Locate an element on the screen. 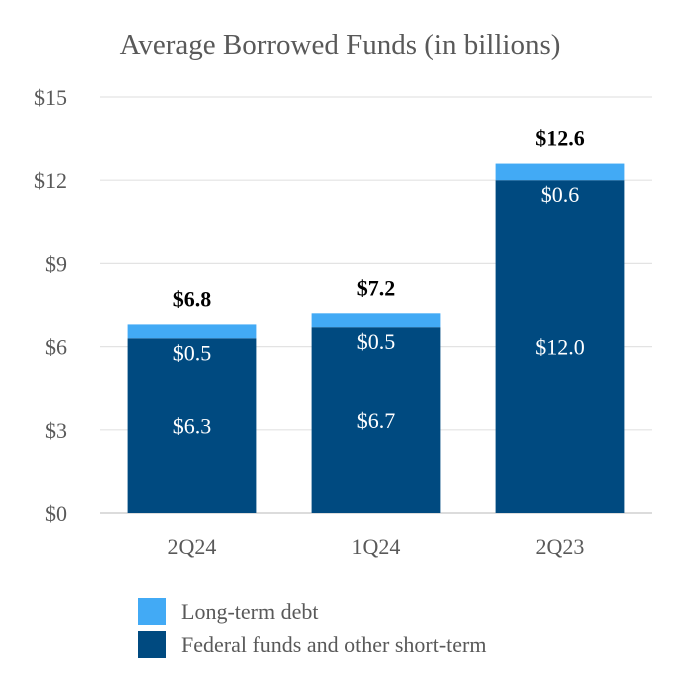 This screenshot has height=700, width=682. y-axis-tick-labels: $0 $3 $6 $9 $12 $15 is located at coordinates (50, 305).